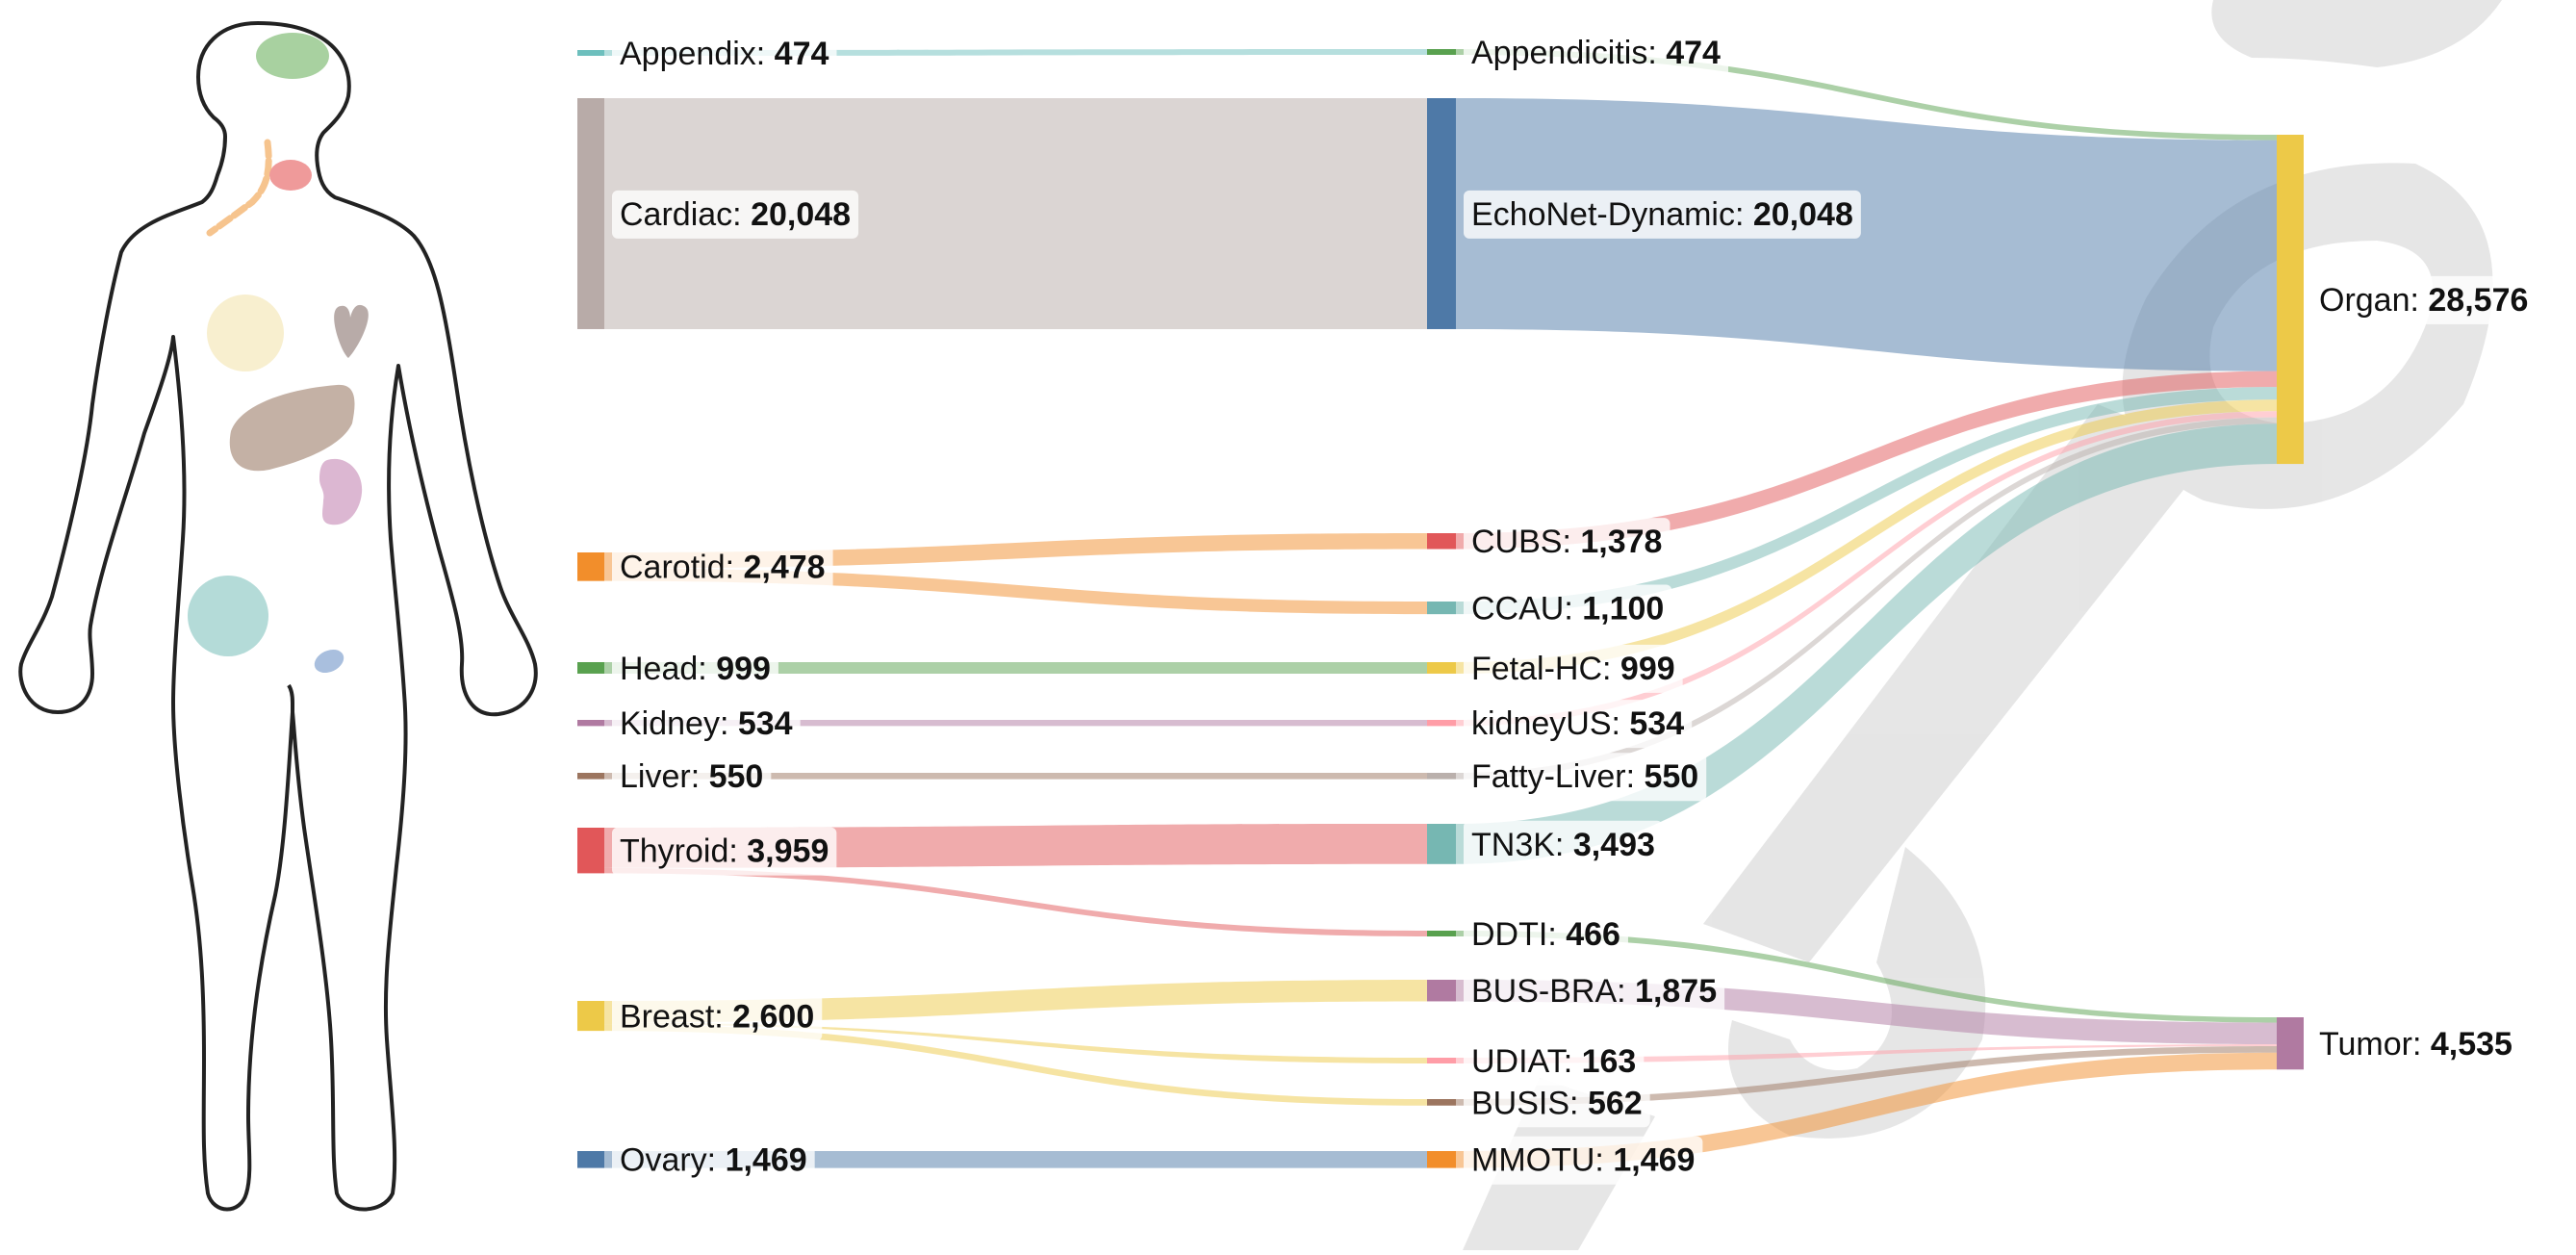 The height and width of the screenshot is (1255, 2576). What do you see at coordinates (245, 333) in the screenshot?
I see `breast-icon` at bounding box center [245, 333].